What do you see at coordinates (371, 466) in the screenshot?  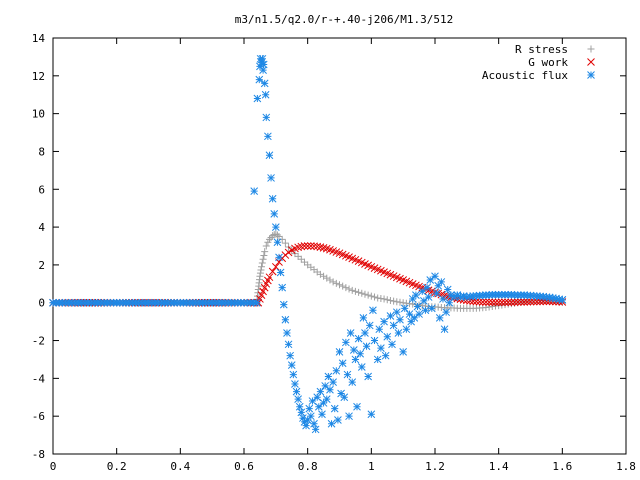 I see `x-tick-label: 1` at bounding box center [371, 466].